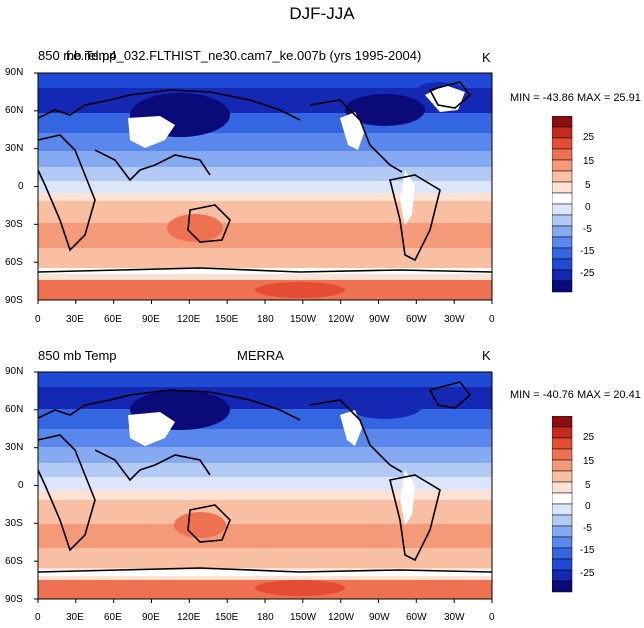 The width and height of the screenshot is (644, 628). What do you see at coordinates (322, 13) in the screenshot?
I see `figure-title: DJF-JJA` at bounding box center [322, 13].